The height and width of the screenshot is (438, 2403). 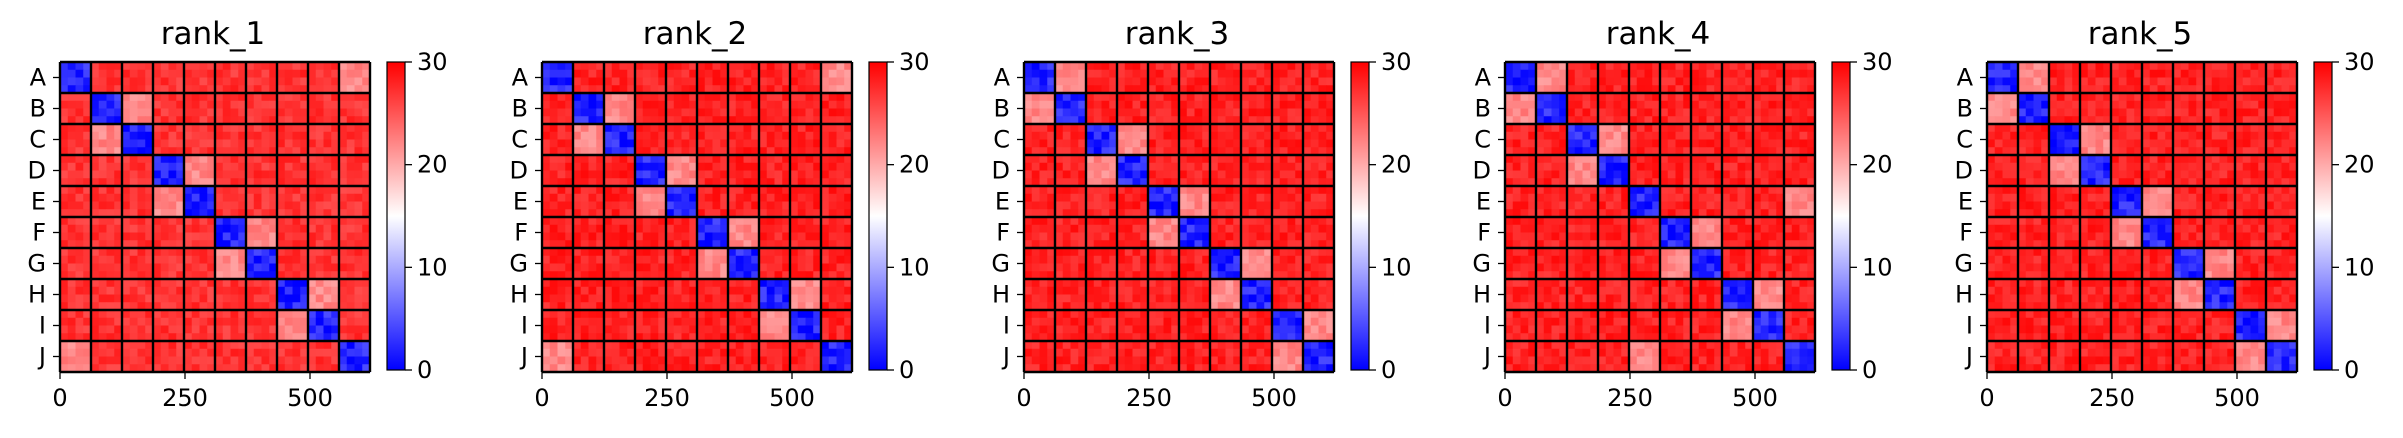 What do you see at coordinates (1002, 109) in the screenshot?
I see `y-tick-label: B` at bounding box center [1002, 109].